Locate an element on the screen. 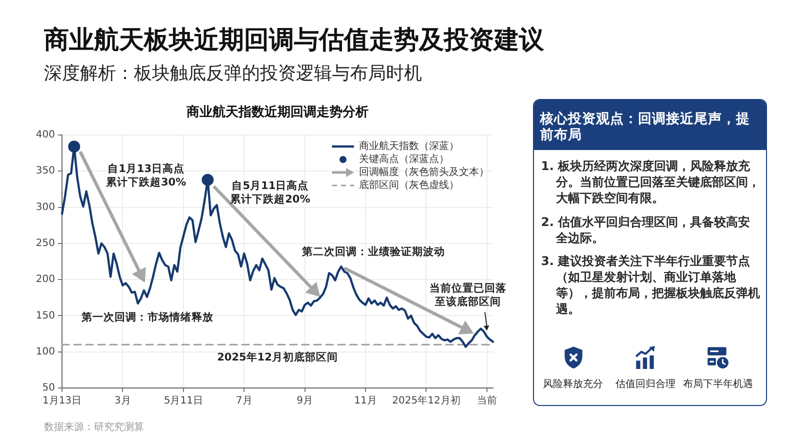  x-tick-label: 5月11日 is located at coordinates (183, 401).